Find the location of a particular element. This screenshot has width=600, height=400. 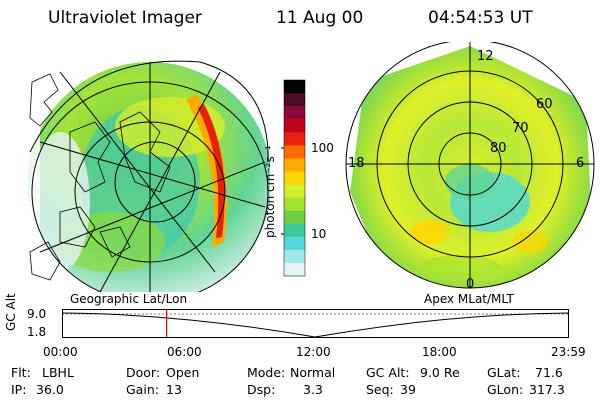

glon-value: 317.3 is located at coordinates (547, 389).